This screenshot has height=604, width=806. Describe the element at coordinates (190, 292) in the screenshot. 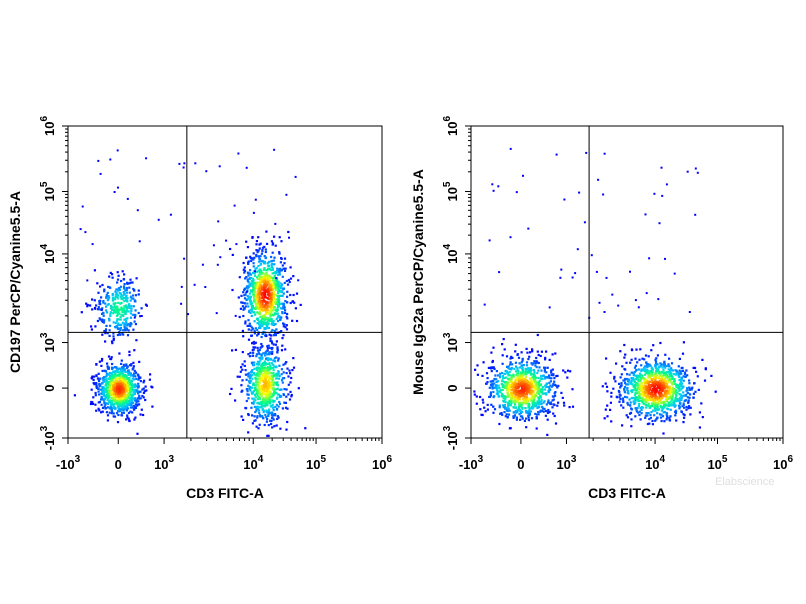

I see `scatter-points` at that location.